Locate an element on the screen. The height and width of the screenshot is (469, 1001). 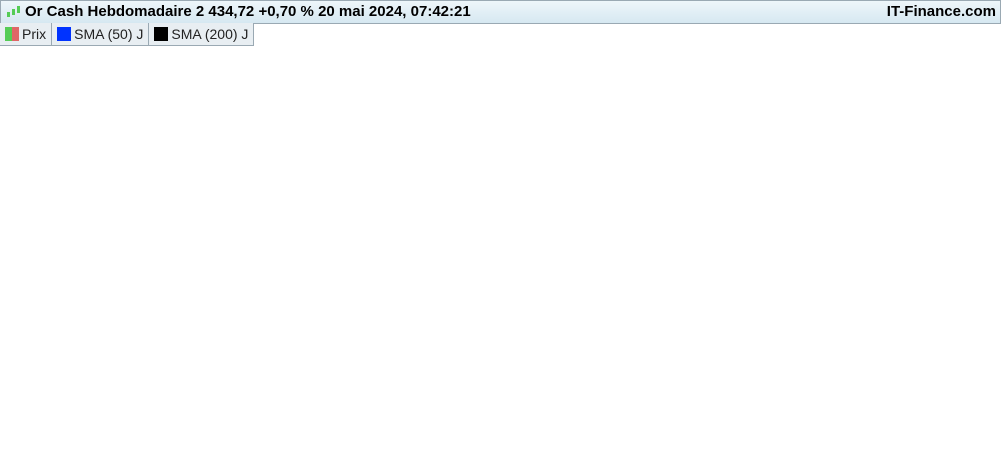
x-tick-label: 2023 is located at coordinates (534, 457).